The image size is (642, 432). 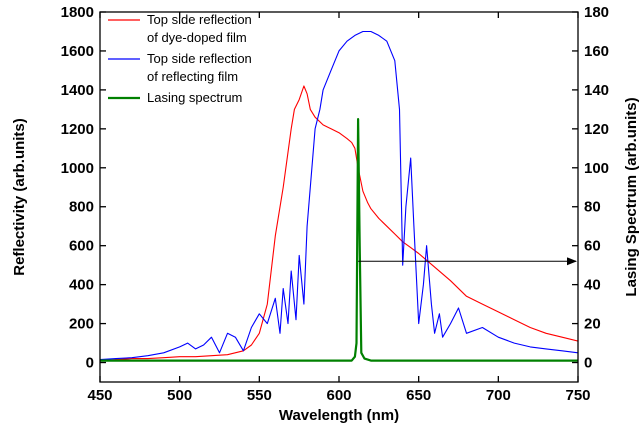 What do you see at coordinates (77, 90) in the screenshot?
I see `y-left-tick-label: 1400` at bounding box center [77, 90].